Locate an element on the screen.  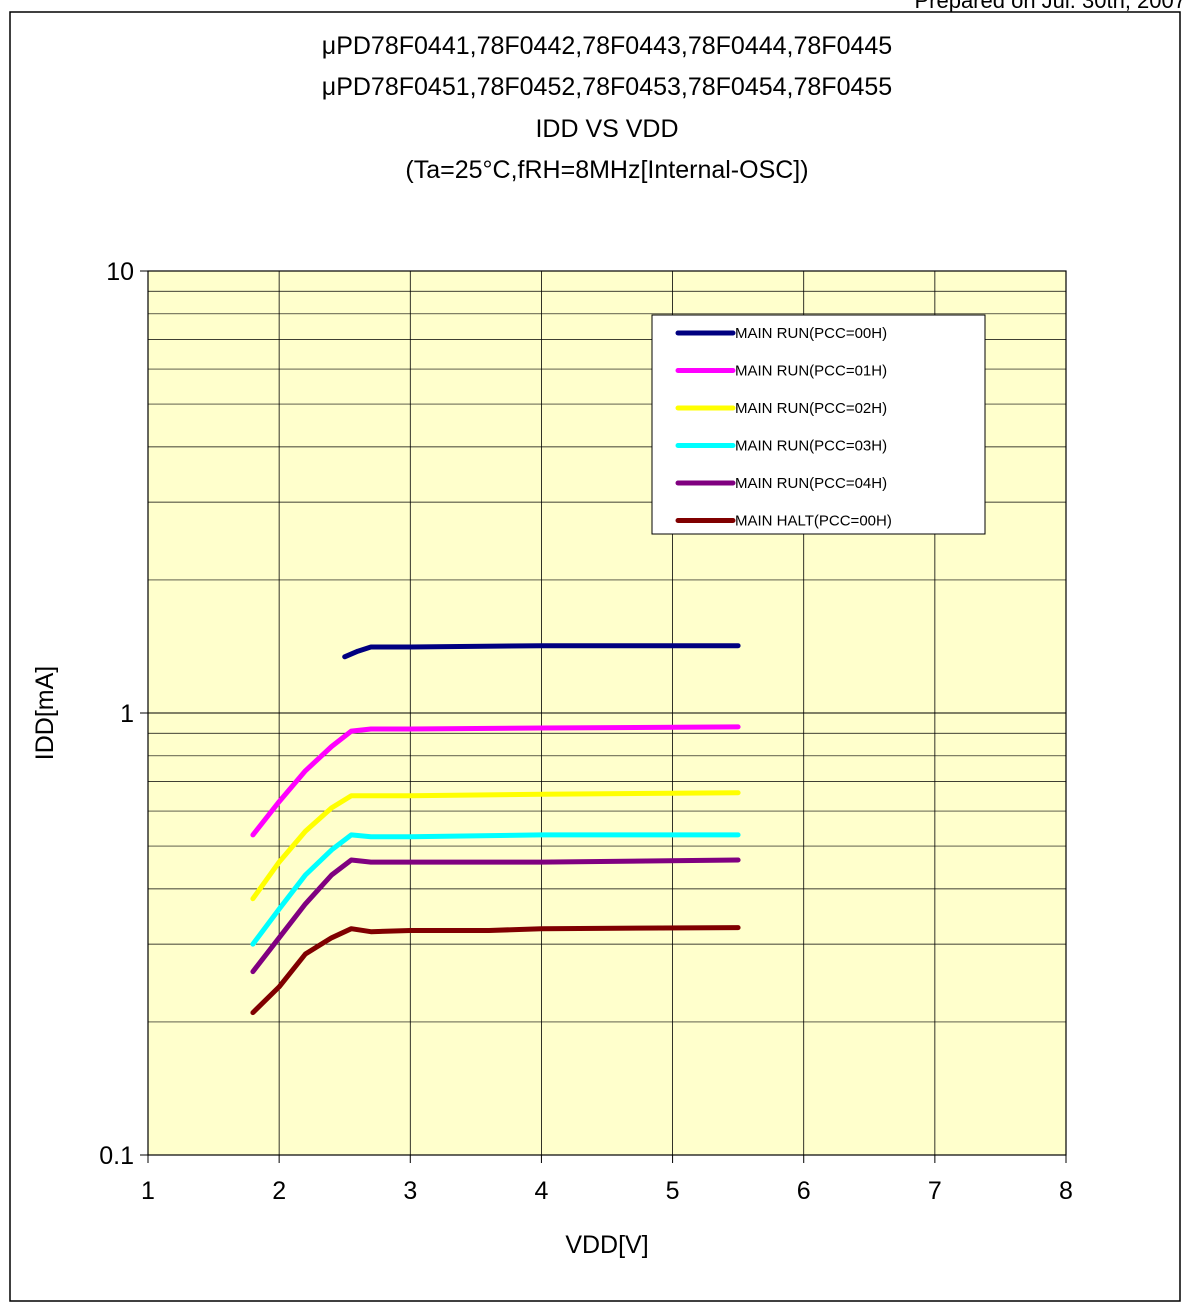
series-lines is located at coordinates (495, 829).